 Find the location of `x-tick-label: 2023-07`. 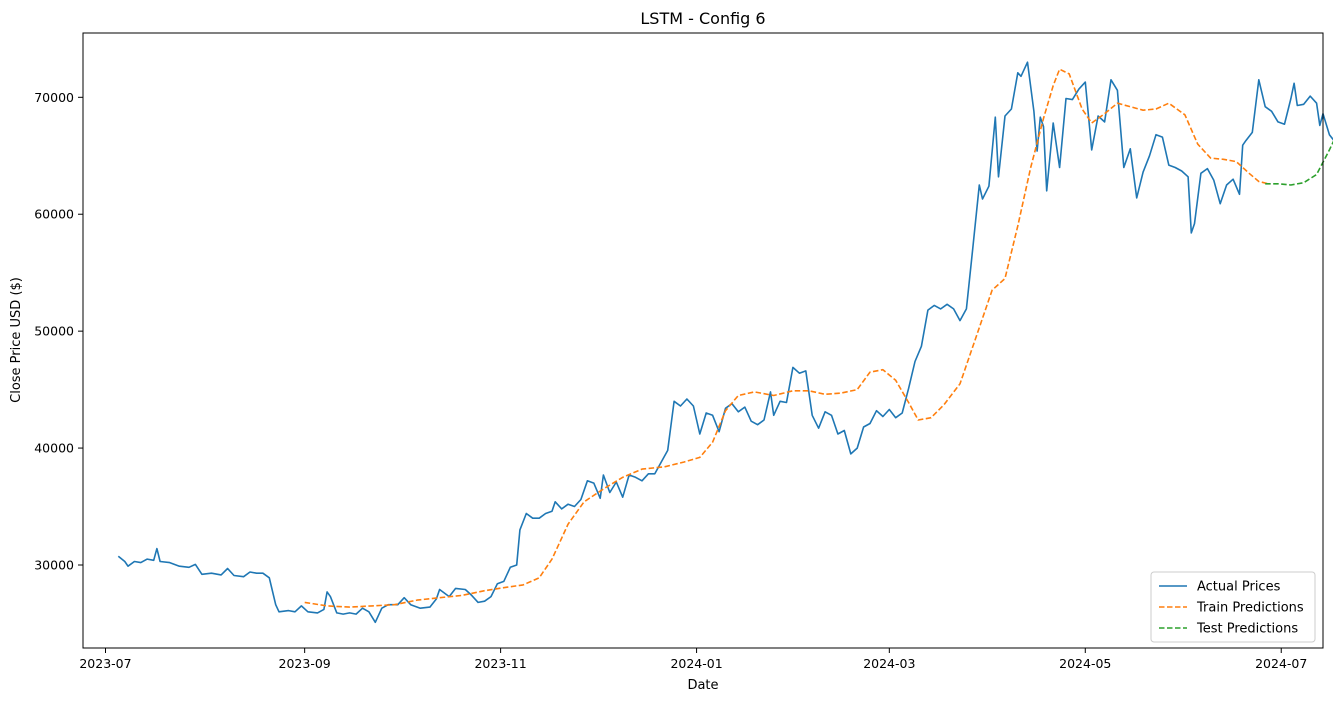

x-tick-label: 2023-07 is located at coordinates (105, 663).